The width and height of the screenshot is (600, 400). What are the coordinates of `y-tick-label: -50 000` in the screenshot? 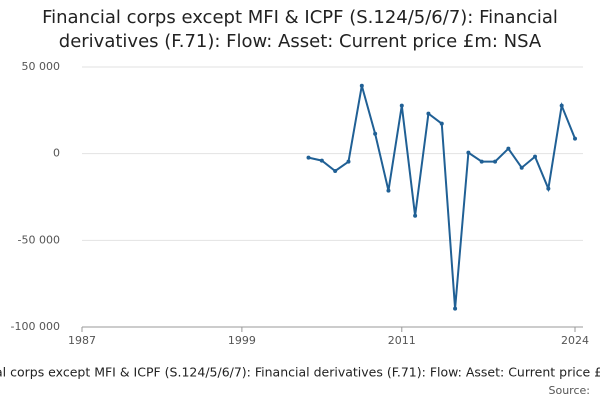 It's located at (39, 239).